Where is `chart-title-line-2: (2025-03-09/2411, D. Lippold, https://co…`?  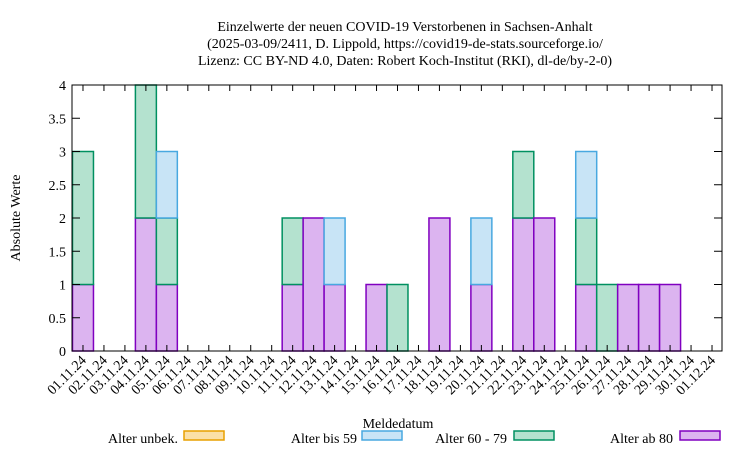 chart-title-line-2: (2025-03-09/2411, D. Lippold, https://co… is located at coordinates (405, 44).